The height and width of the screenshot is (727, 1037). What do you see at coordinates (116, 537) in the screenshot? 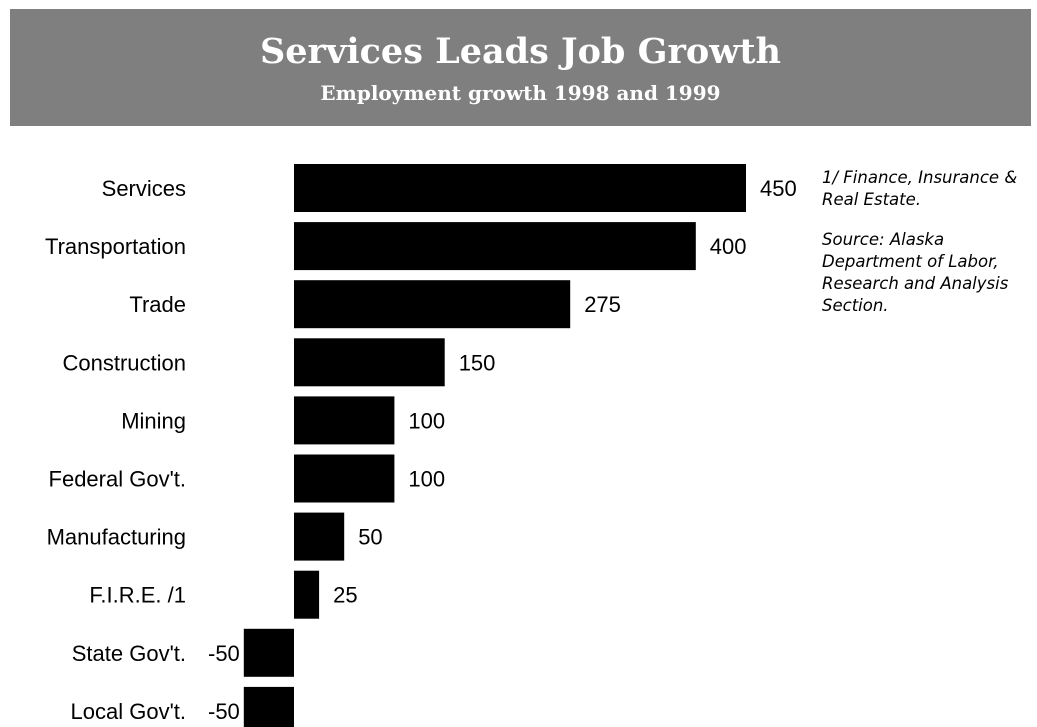
I see `category-label: Manufacturing` at bounding box center [116, 537].